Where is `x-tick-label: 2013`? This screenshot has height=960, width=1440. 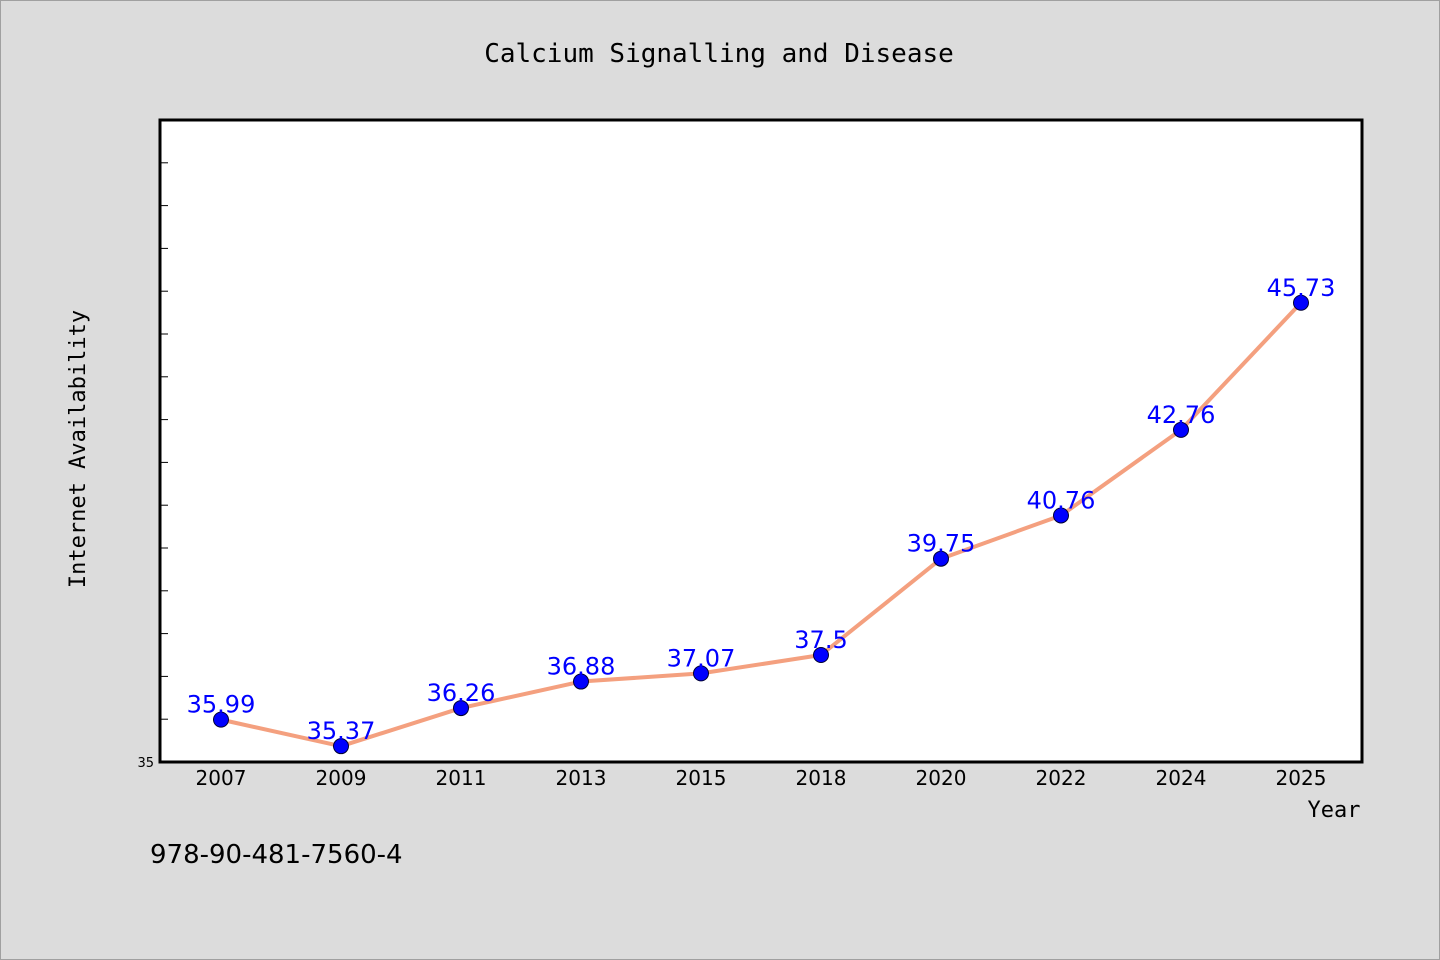
x-tick-label: 2013 is located at coordinates (581, 778).